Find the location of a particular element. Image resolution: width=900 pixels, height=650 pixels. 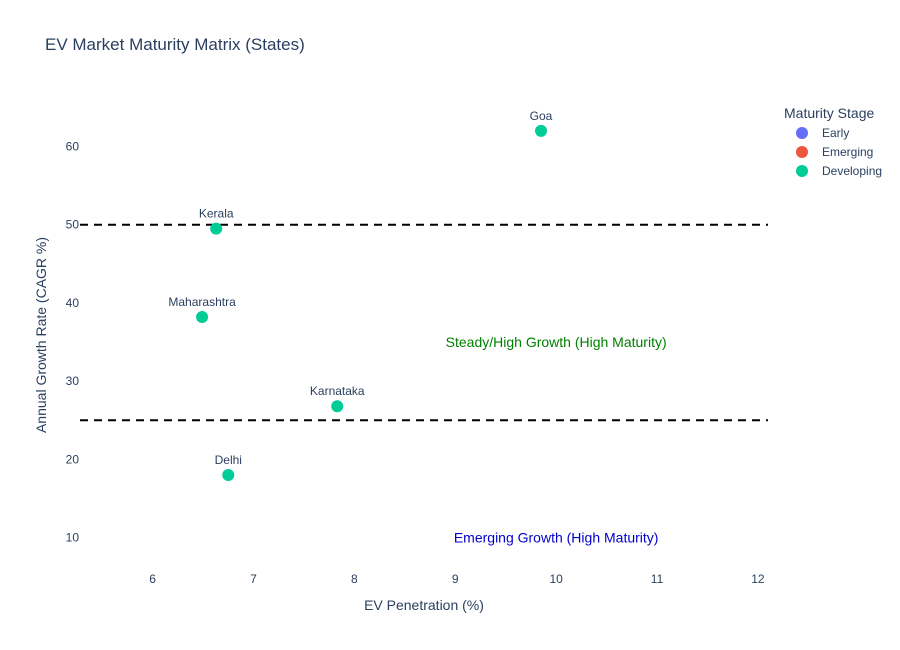

y-tick-label: 30 is located at coordinates (73, 381).